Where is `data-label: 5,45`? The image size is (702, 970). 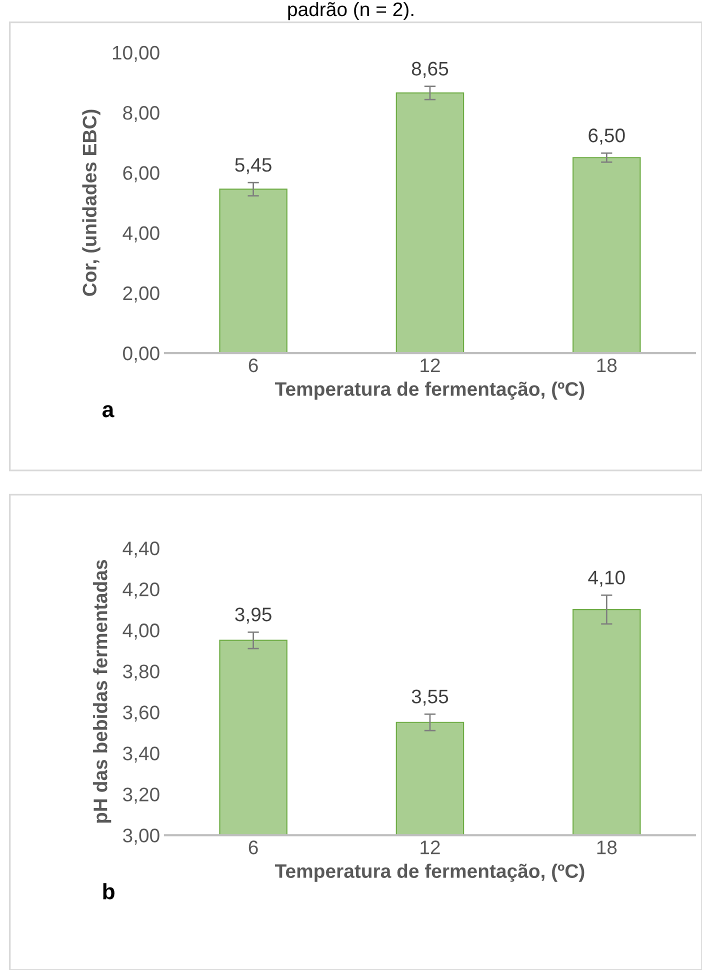 data-label: 5,45 is located at coordinates (253, 166).